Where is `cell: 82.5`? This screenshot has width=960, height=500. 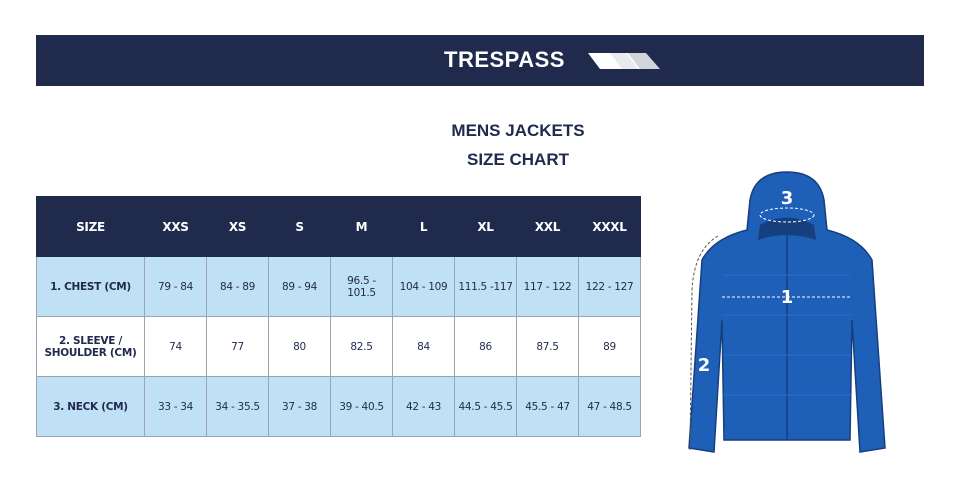
cell: 82.5 is located at coordinates (361, 346).